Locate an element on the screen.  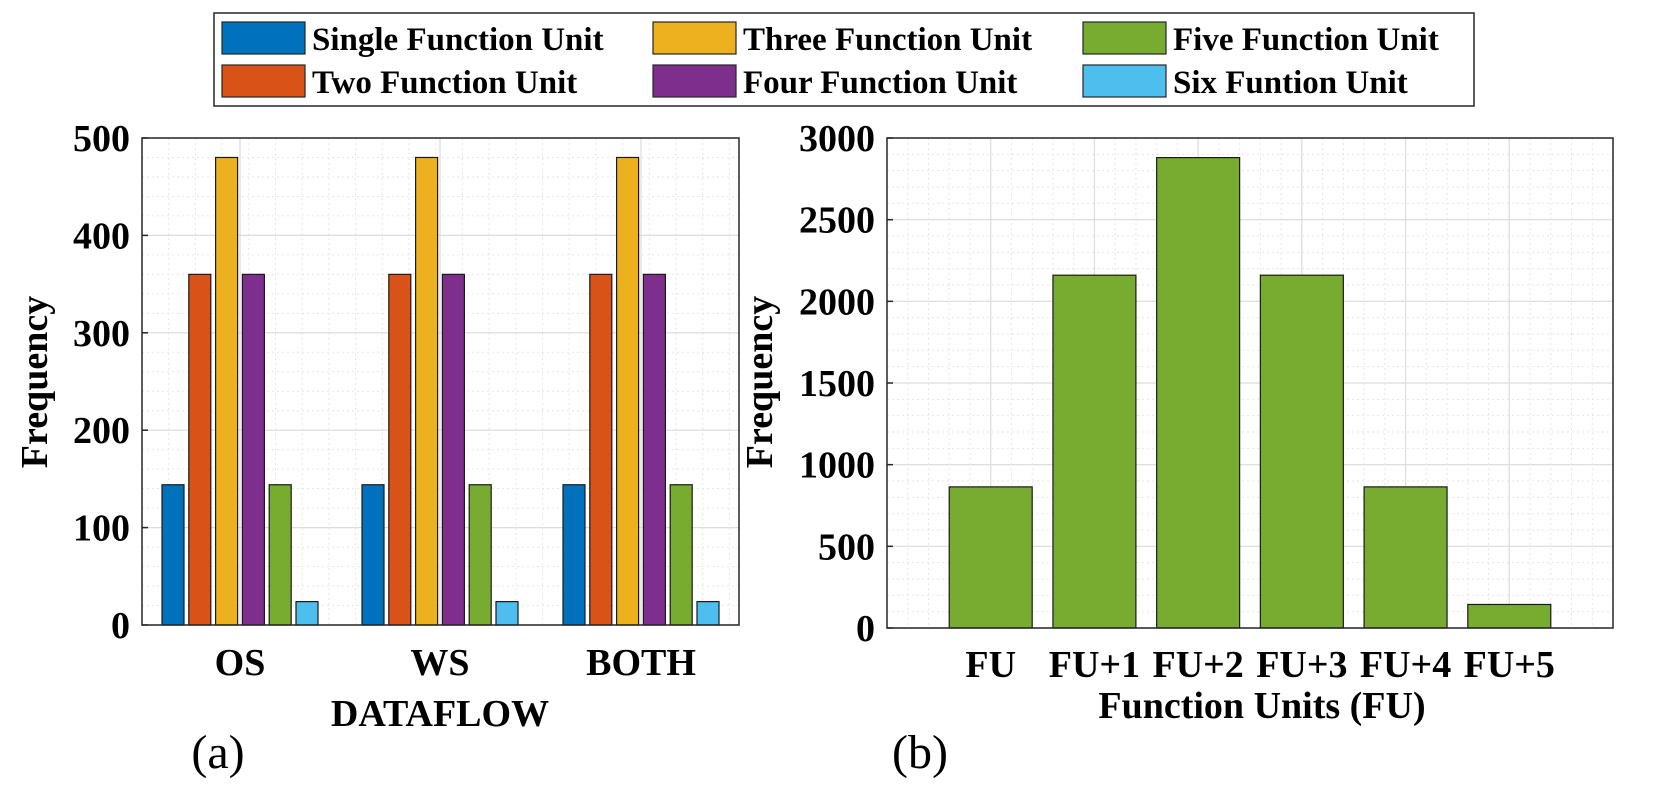
bar-single-both is located at coordinates (574, 555).